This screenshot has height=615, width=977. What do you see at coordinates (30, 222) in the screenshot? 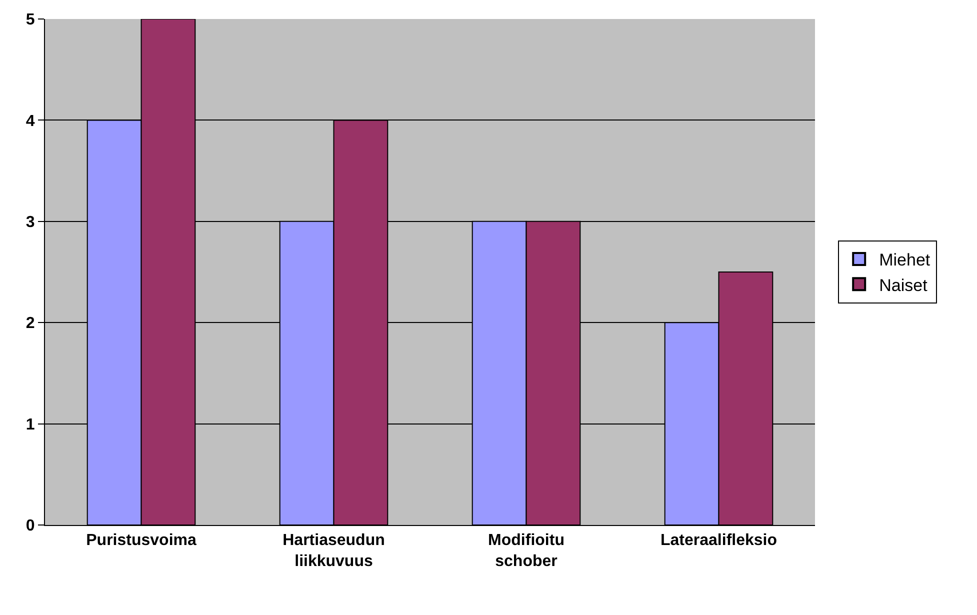
I see `y-tick-label: 3` at bounding box center [30, 222].